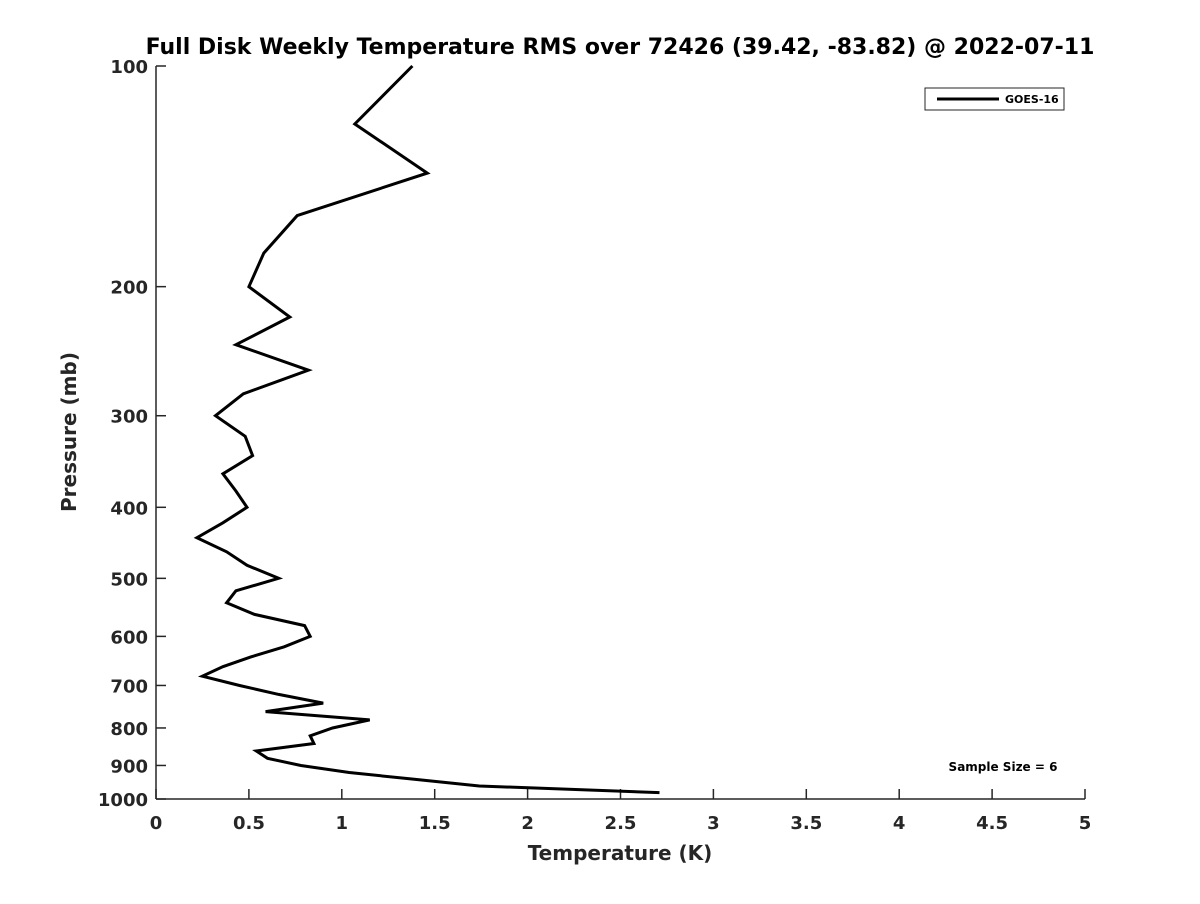  What do you see at coordinates (994, 99) in the screenshot?
I see `legend: GOES-16` at bounding box center [994, 99].